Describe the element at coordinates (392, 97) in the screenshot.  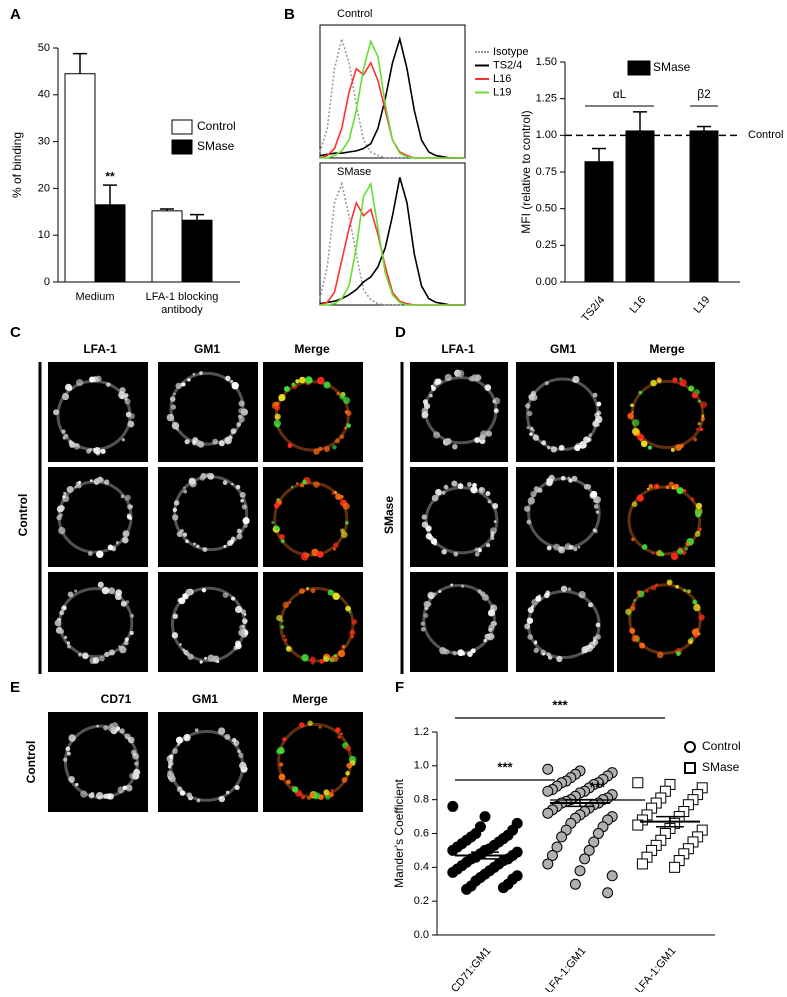
I see `histogram-line` at that location.